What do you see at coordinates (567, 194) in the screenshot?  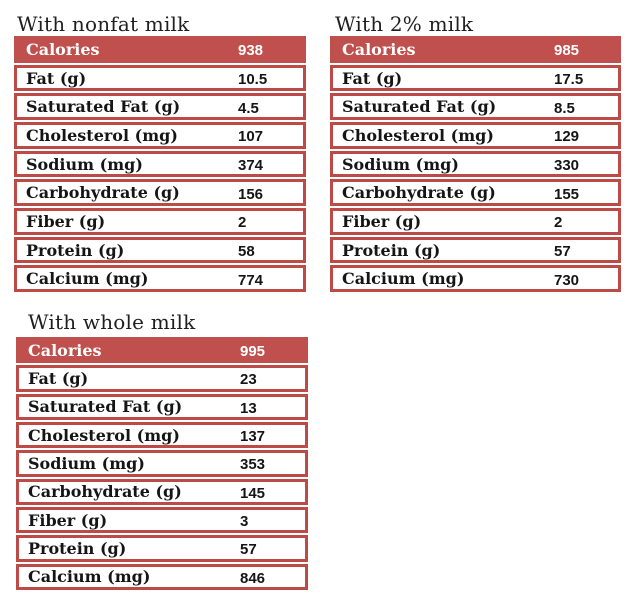 I see `row-value: 155` at bounding box center [567, 194].